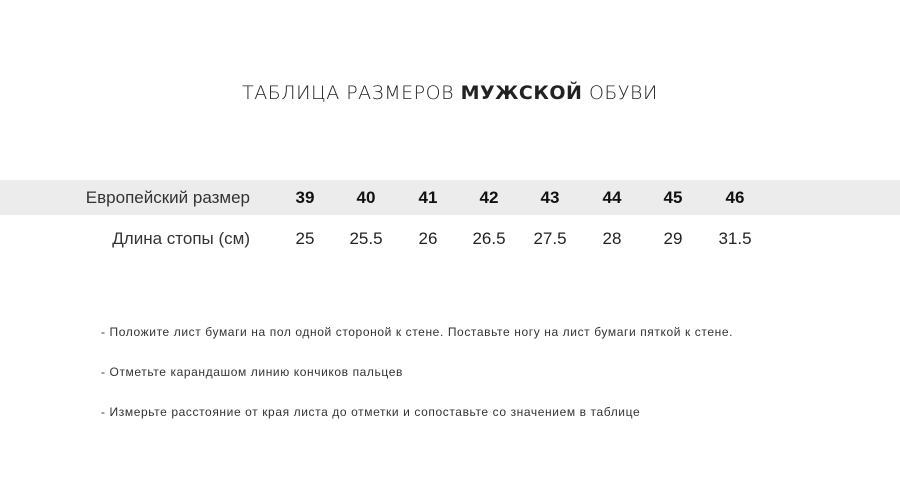 This screenshot has height=500, width=900. Describe the element at coordinates (550, 238) in the screenshot. I see `table-cell: 27.5` at that location.